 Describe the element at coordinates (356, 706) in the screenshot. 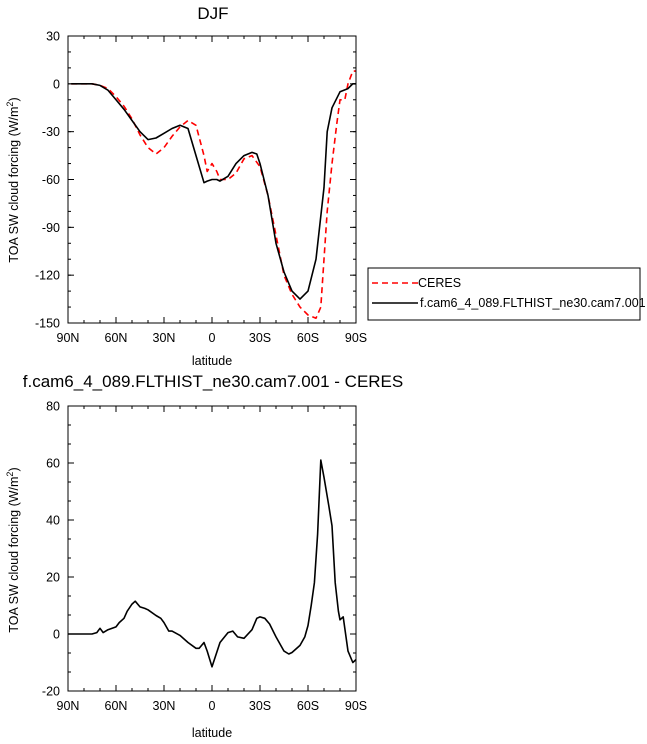

I see `bottom-x-tick-label: 90S` at that location.